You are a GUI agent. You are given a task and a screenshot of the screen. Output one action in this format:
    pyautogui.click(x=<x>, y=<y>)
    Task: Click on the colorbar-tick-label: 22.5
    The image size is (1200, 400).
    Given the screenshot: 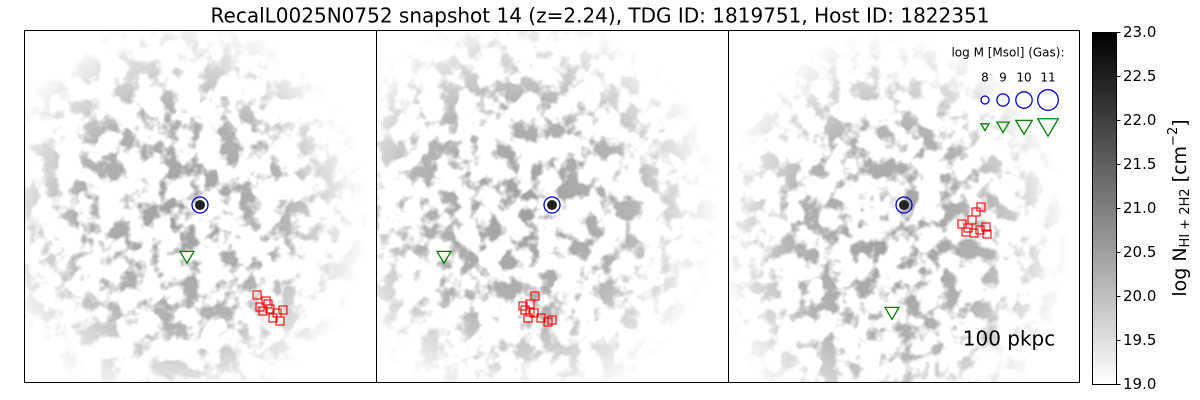 What is the action you would take?
    pyautogui.click(x=1139, y=76)
    